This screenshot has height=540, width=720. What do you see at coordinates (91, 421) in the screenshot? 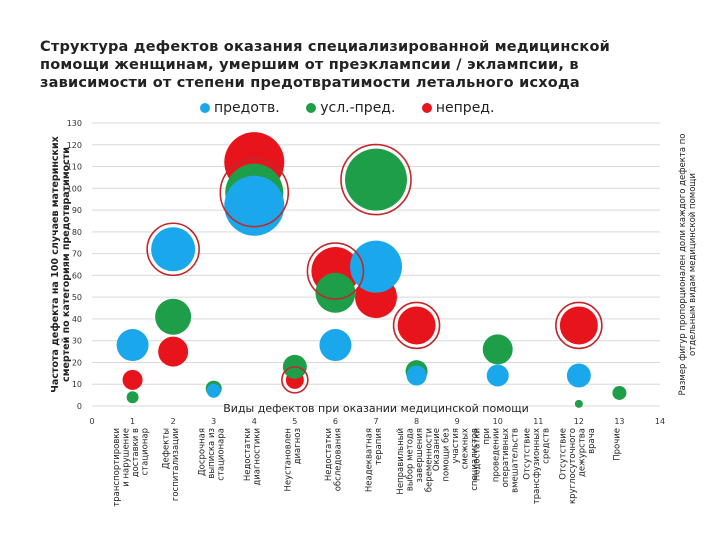
I see `x-tick-label: 0` at bounding box center [91, 421].